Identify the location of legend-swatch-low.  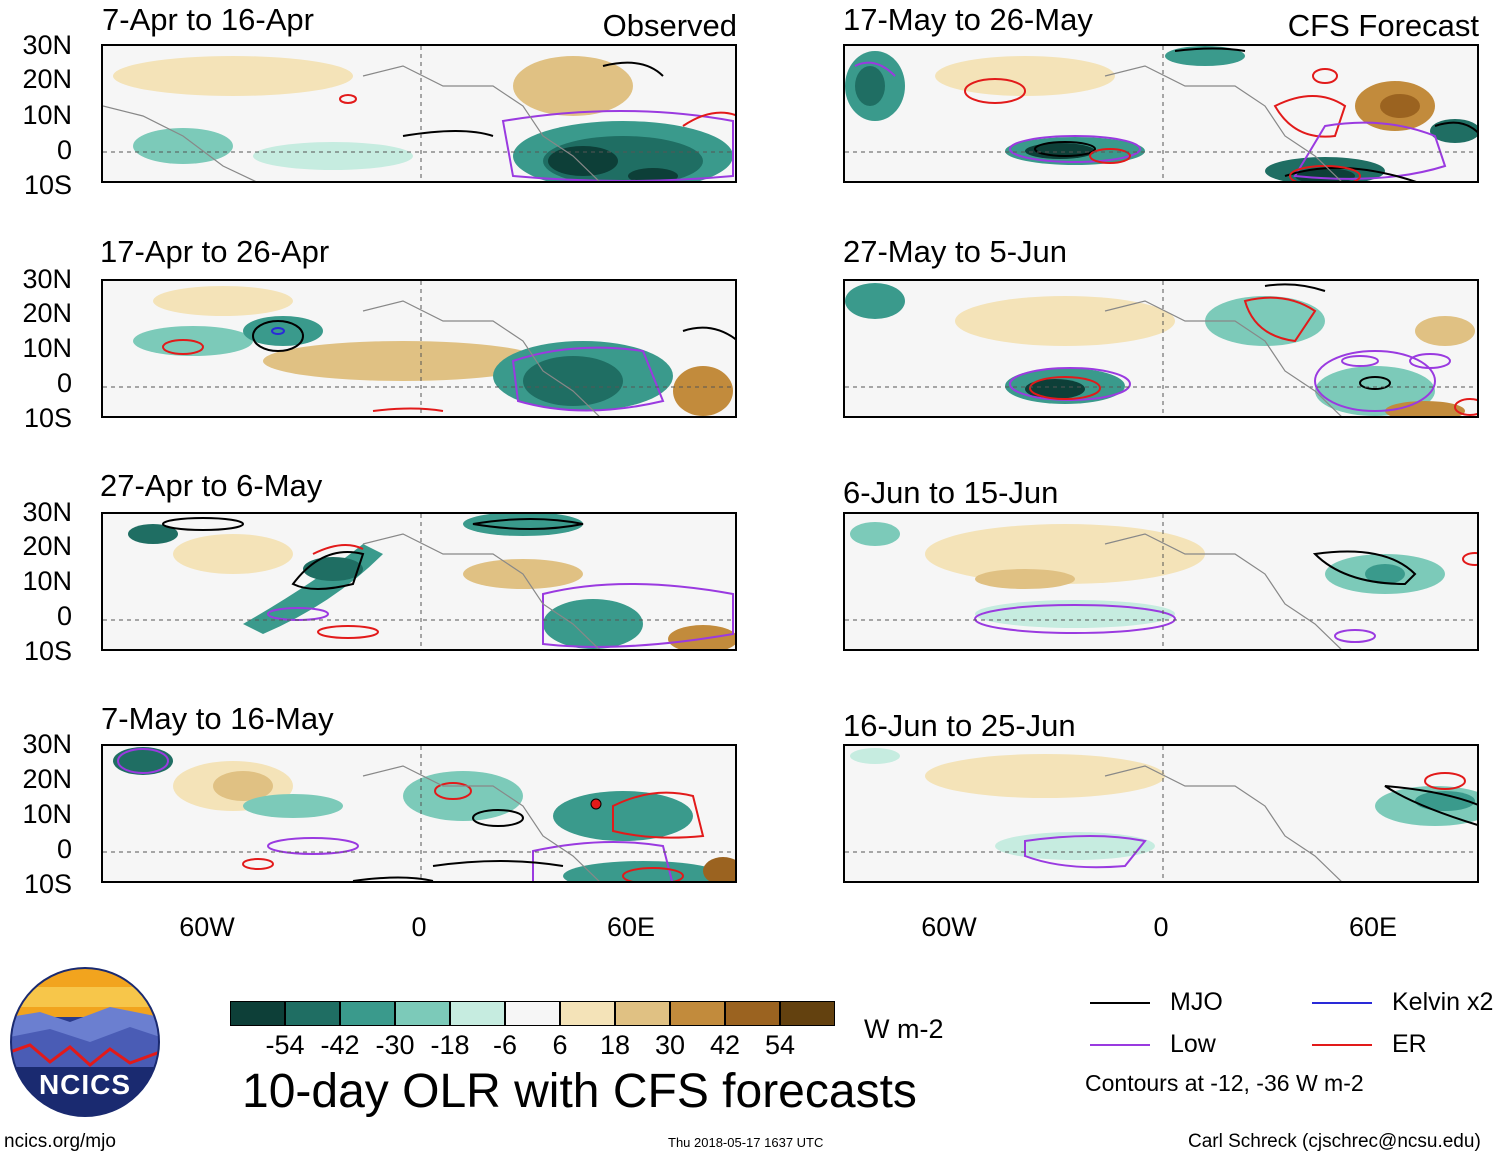
(1120, 1045).